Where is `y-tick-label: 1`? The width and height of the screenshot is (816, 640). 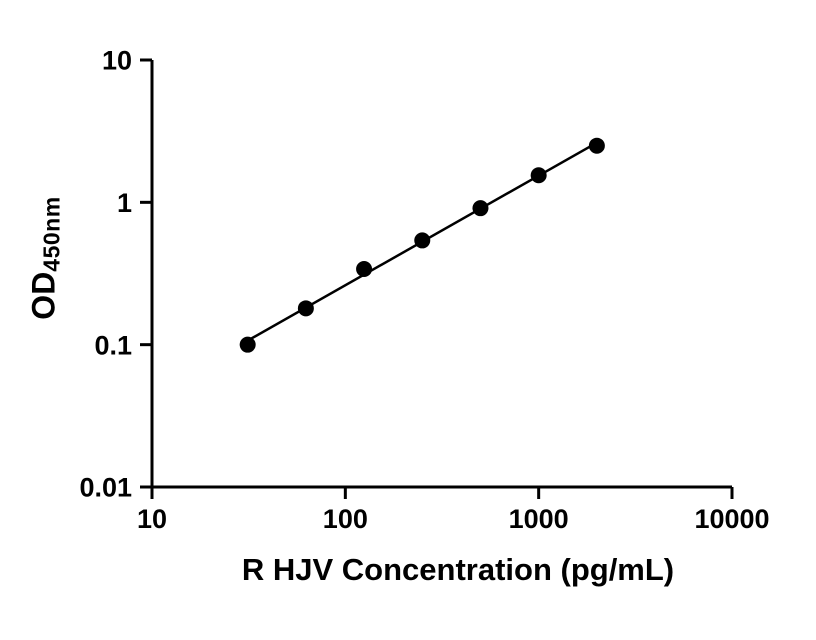
y-tick-label: 1 is located at coordinates (124, 203).